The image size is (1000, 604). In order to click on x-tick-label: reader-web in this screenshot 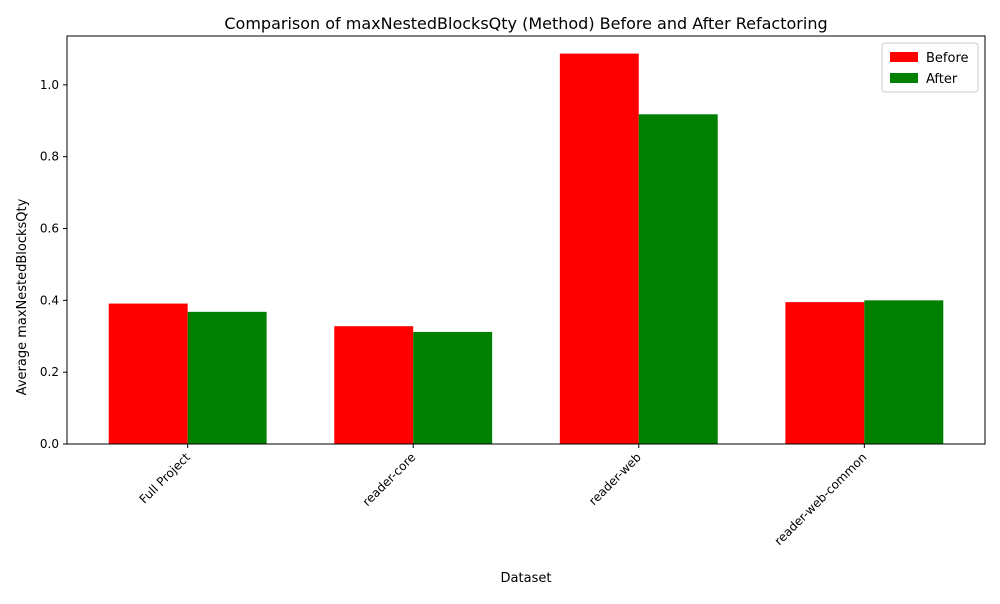, I will do `click(615, 479)`.